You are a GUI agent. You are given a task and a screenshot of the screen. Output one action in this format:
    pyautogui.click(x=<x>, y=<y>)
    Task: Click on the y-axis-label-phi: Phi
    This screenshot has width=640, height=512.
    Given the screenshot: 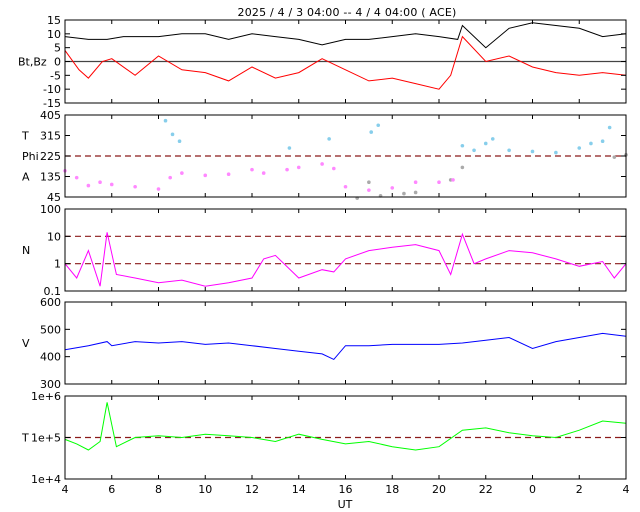 What is the action you would take?
    pyautogui.click(x=30, y=156)
    